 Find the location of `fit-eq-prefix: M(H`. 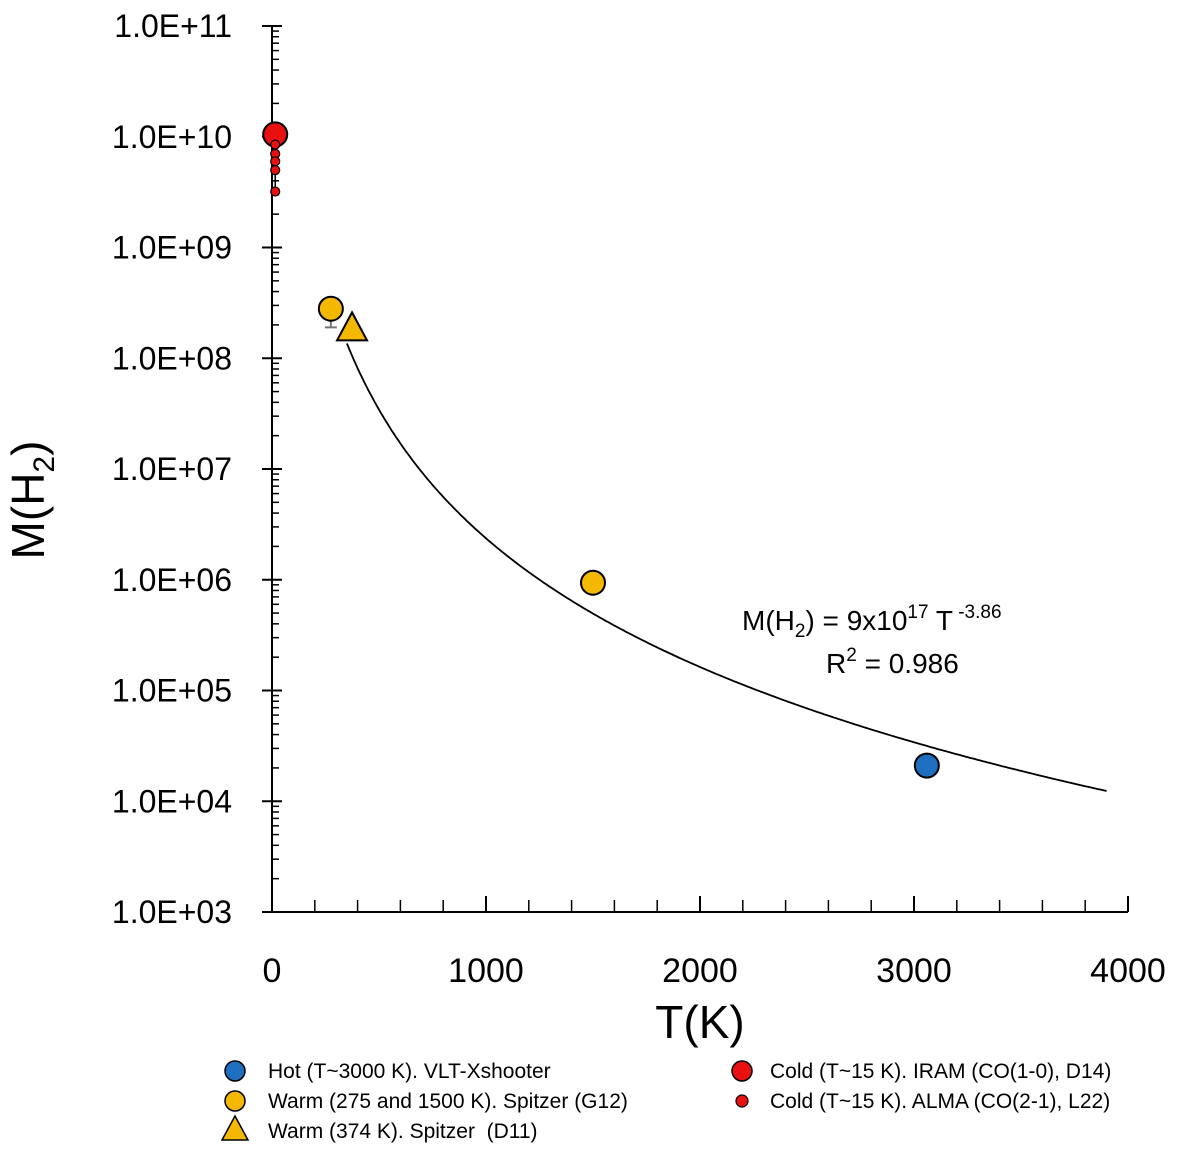

fit-eq-prefix: M(H is located at coordinates (768, 620).